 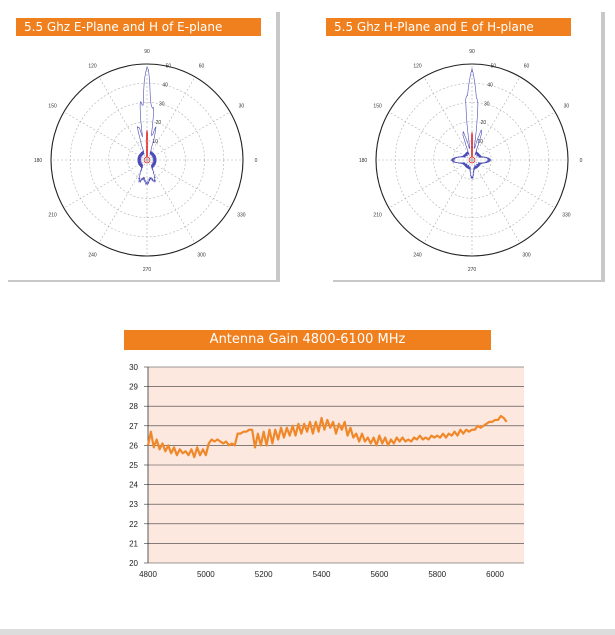 I want to click on gain-y-tick-label: 20, so click(x=133, y=563).